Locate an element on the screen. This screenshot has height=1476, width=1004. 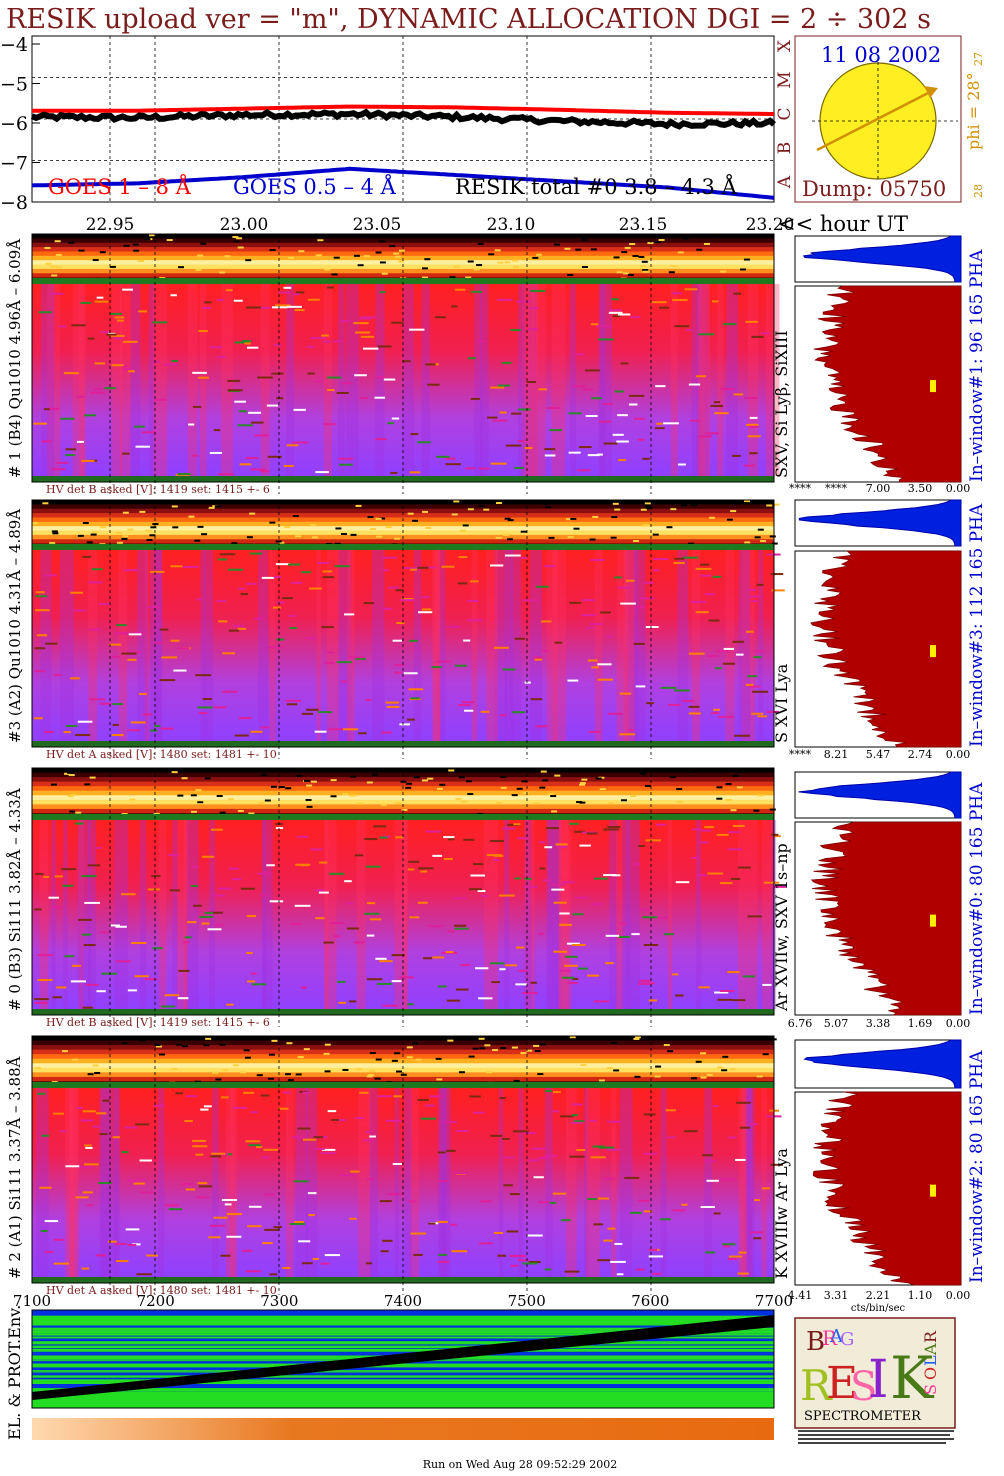
detector-frame is located at coordinates (403, 358).